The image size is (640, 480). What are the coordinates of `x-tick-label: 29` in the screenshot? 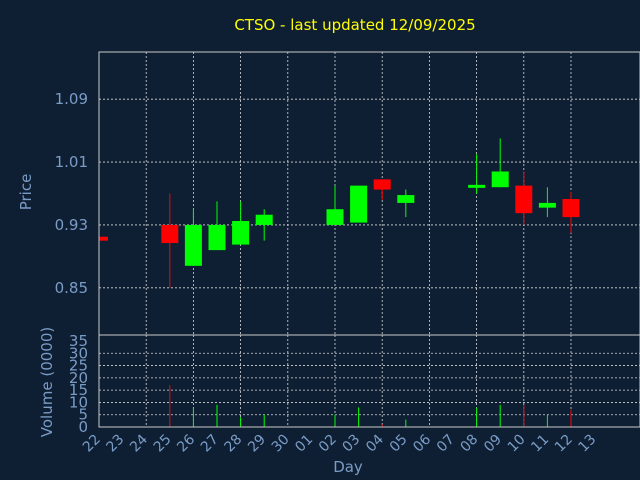 It's located at (257, 444).